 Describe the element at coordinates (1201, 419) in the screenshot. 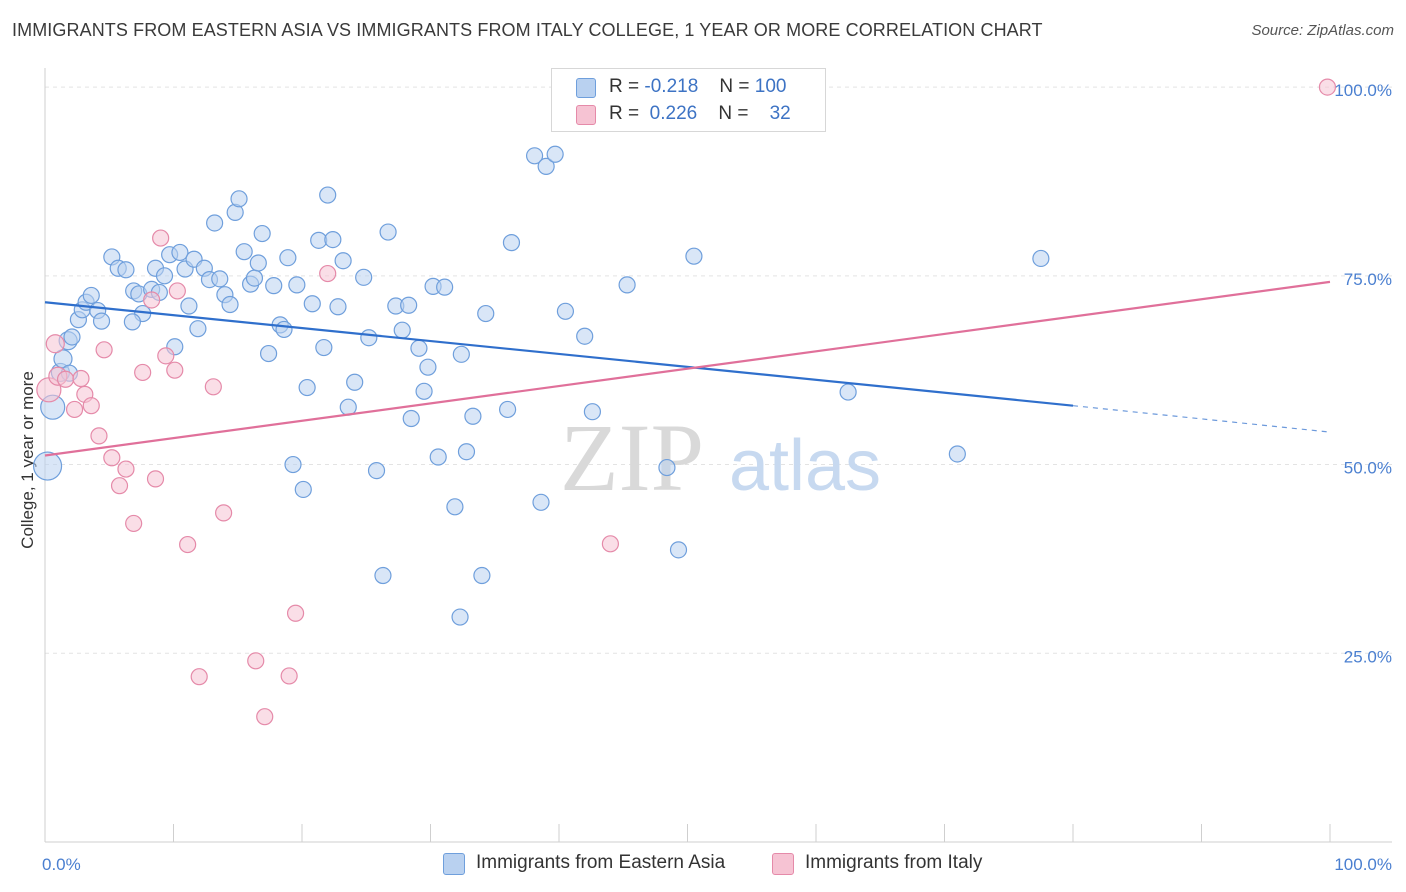

I see `trend-line-eastern-asia-extension` at that location.